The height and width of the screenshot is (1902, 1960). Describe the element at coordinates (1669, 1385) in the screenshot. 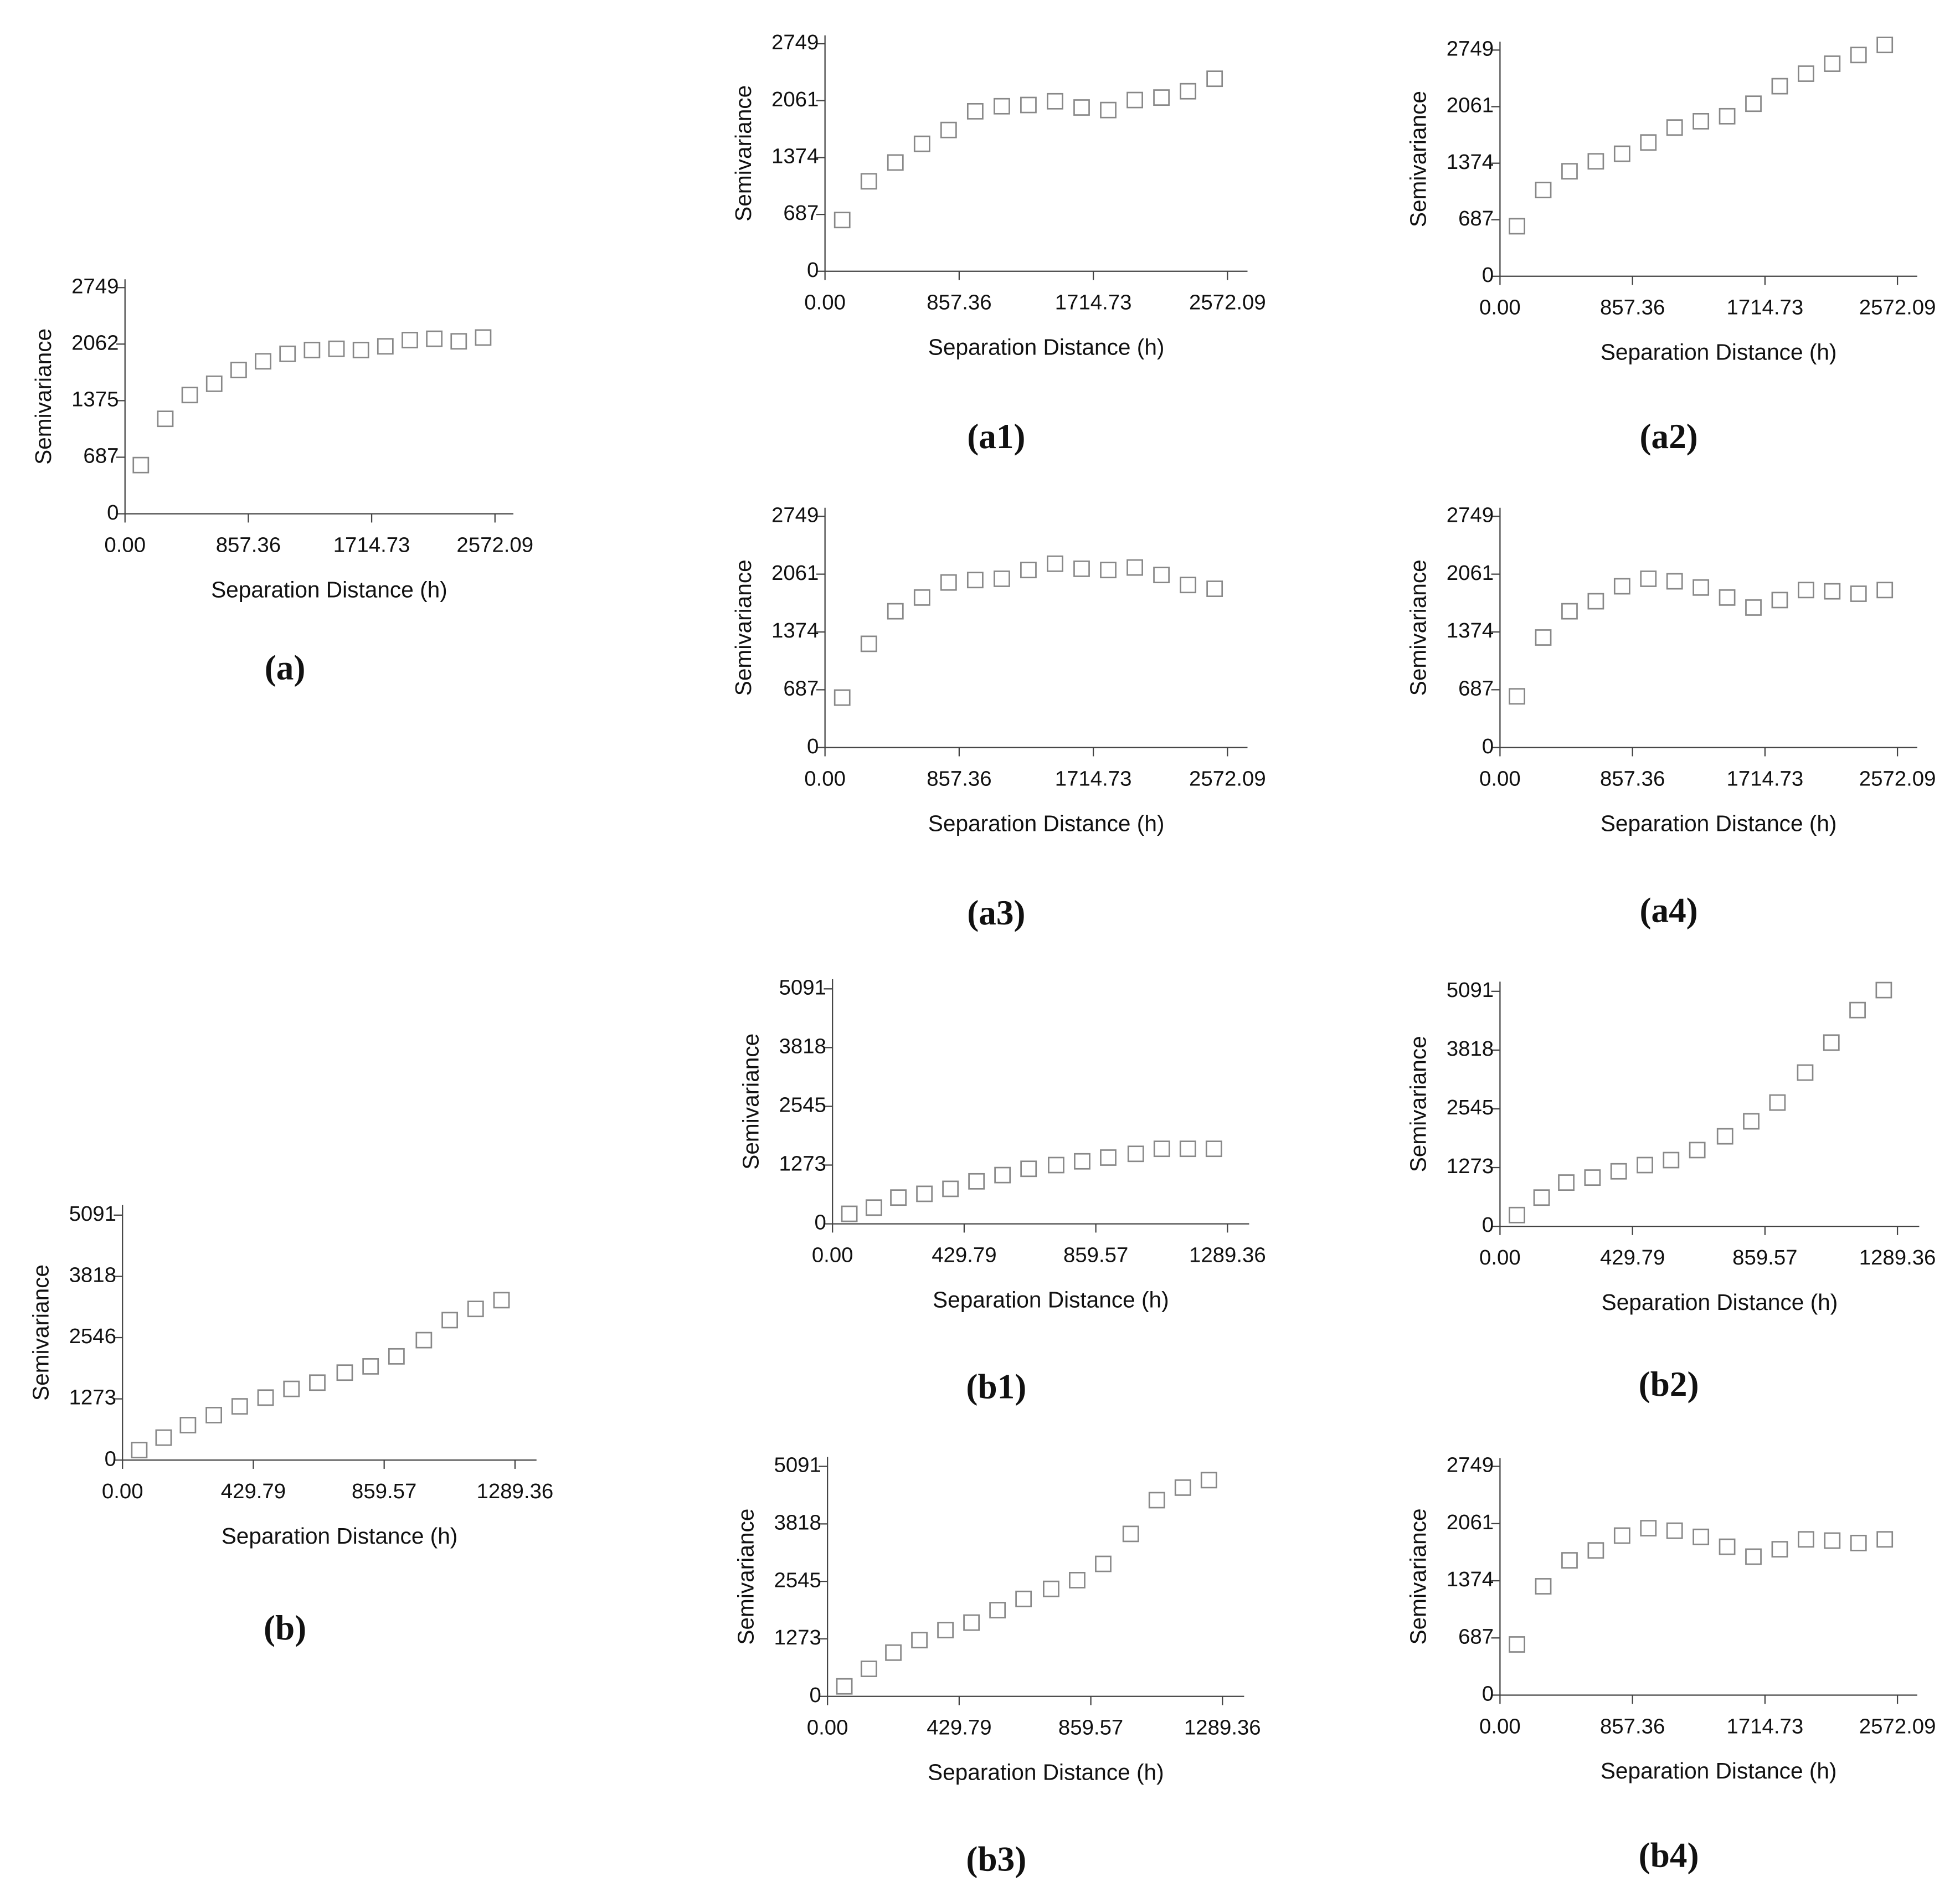

I see `caption: (b2)` at that location.